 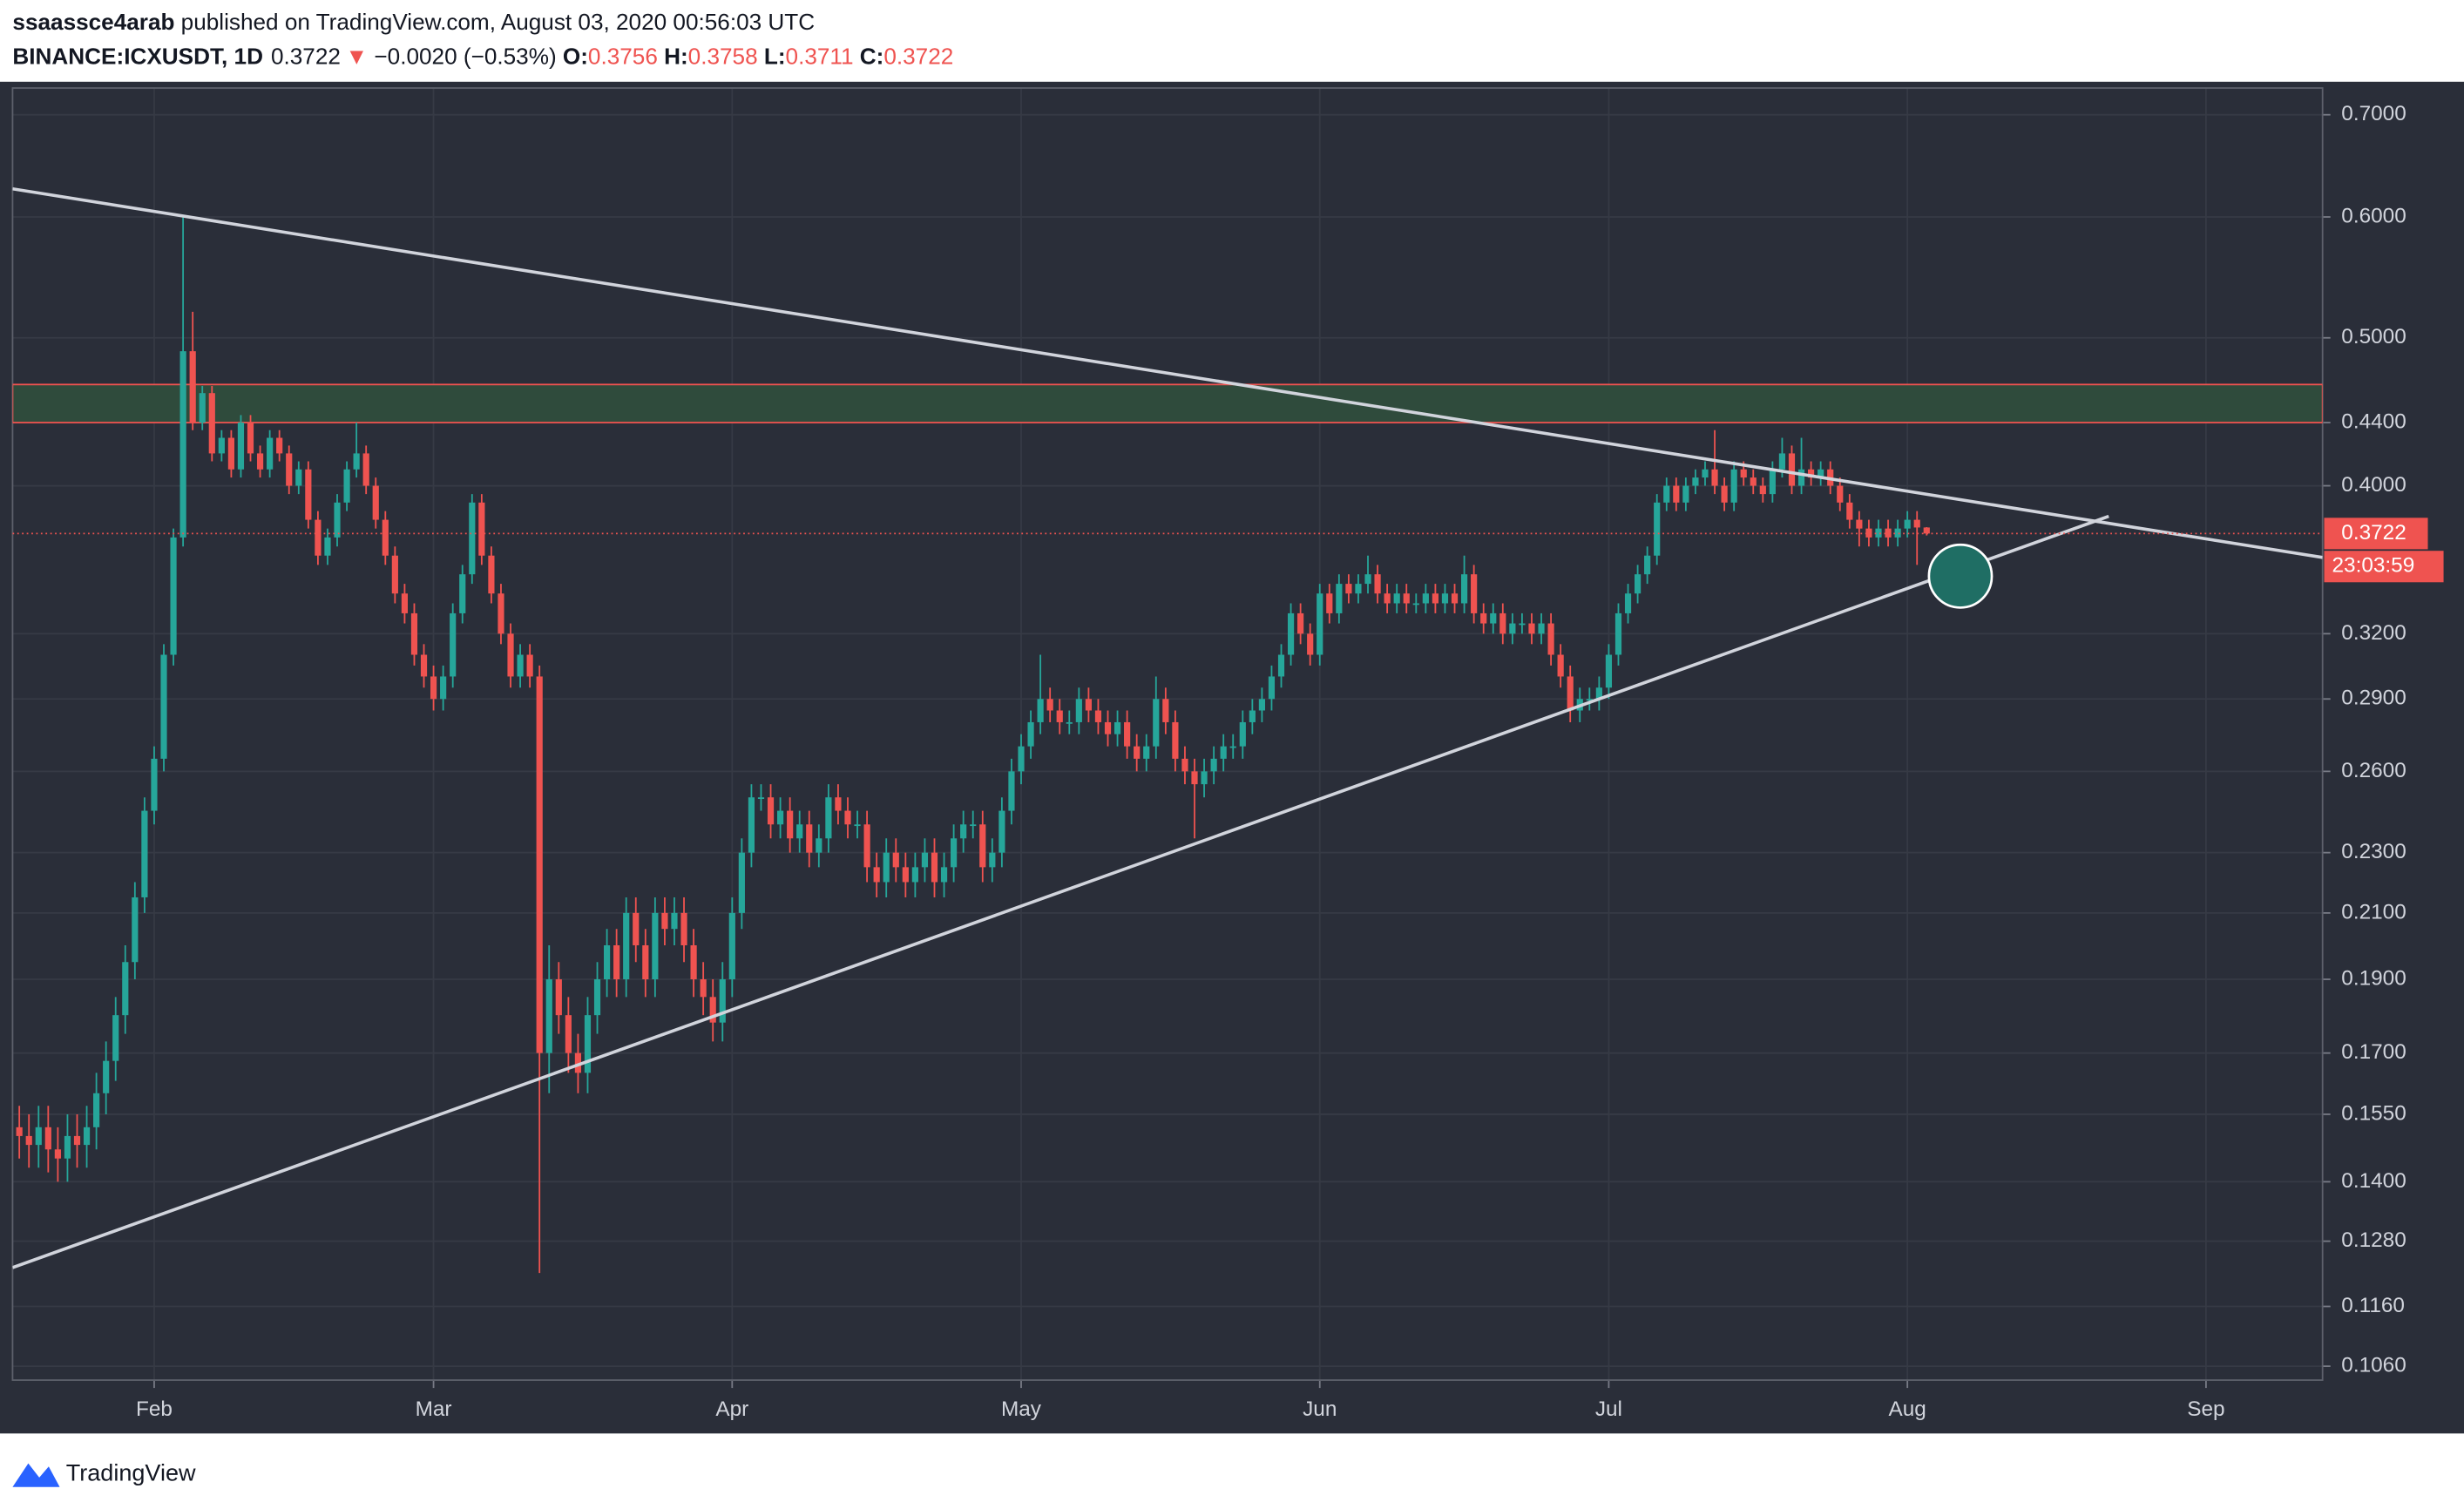 What do you see at coordinates (2373, 912) in the screenshot?
I see `y-tick-label: 0.2100` at bounding box center [2373, 912].